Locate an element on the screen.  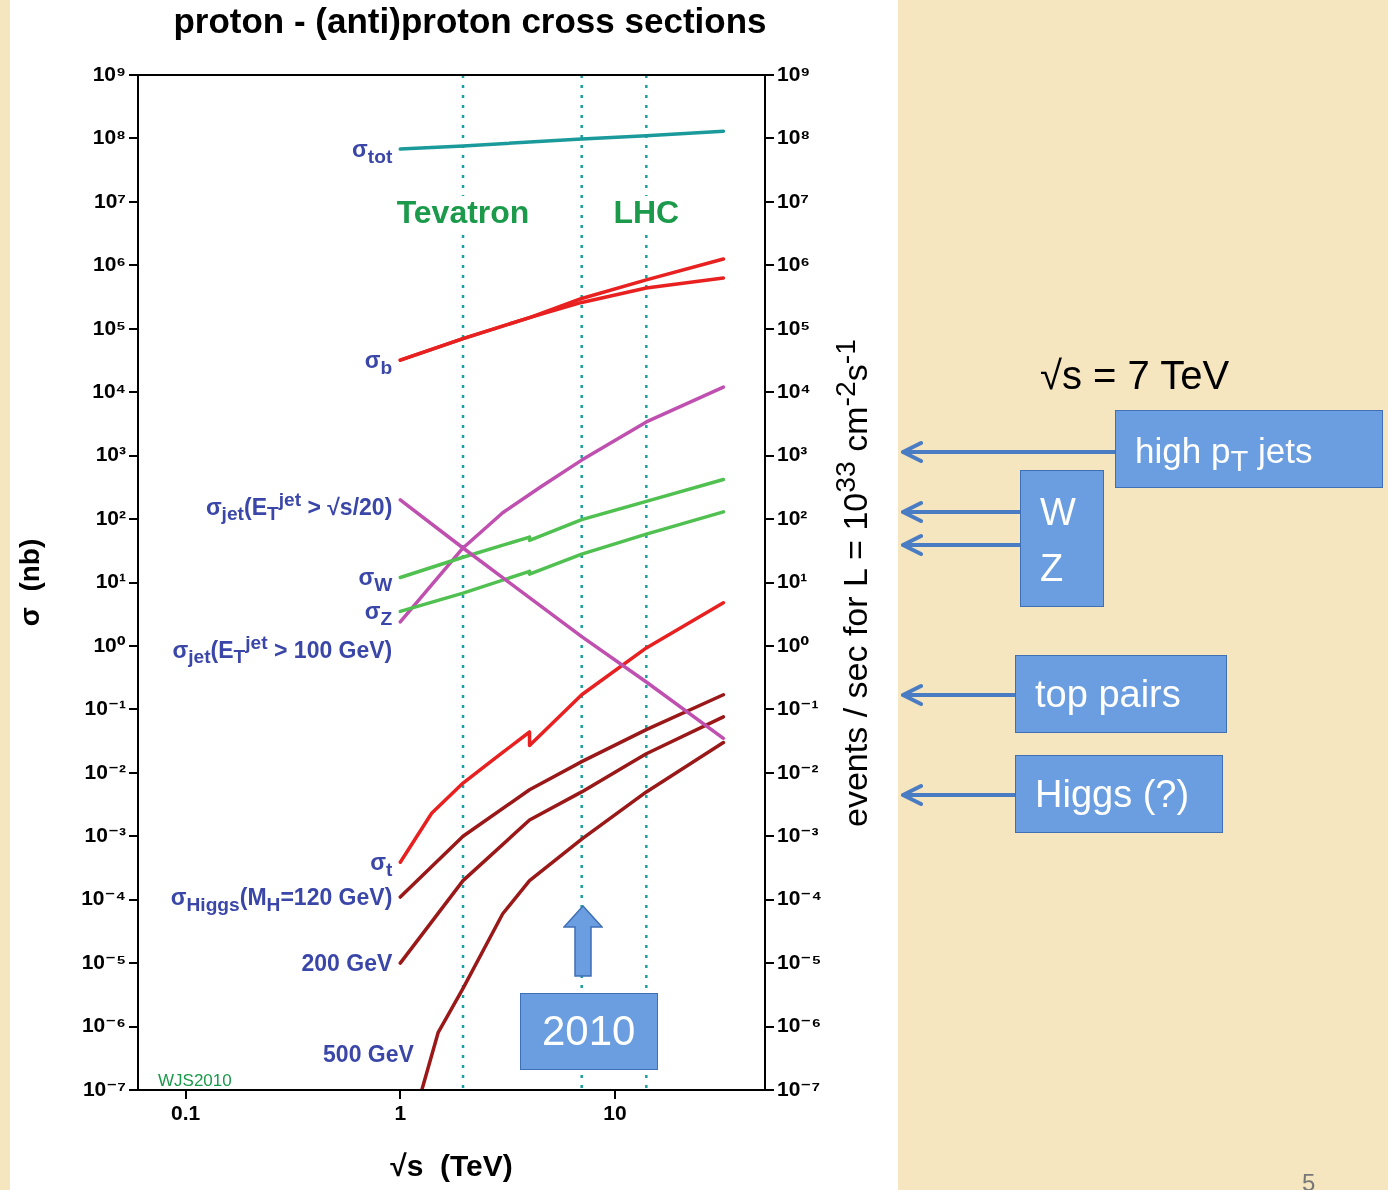
y-tick-label: 10⁻⁴ is located at coordinates (799, 898).